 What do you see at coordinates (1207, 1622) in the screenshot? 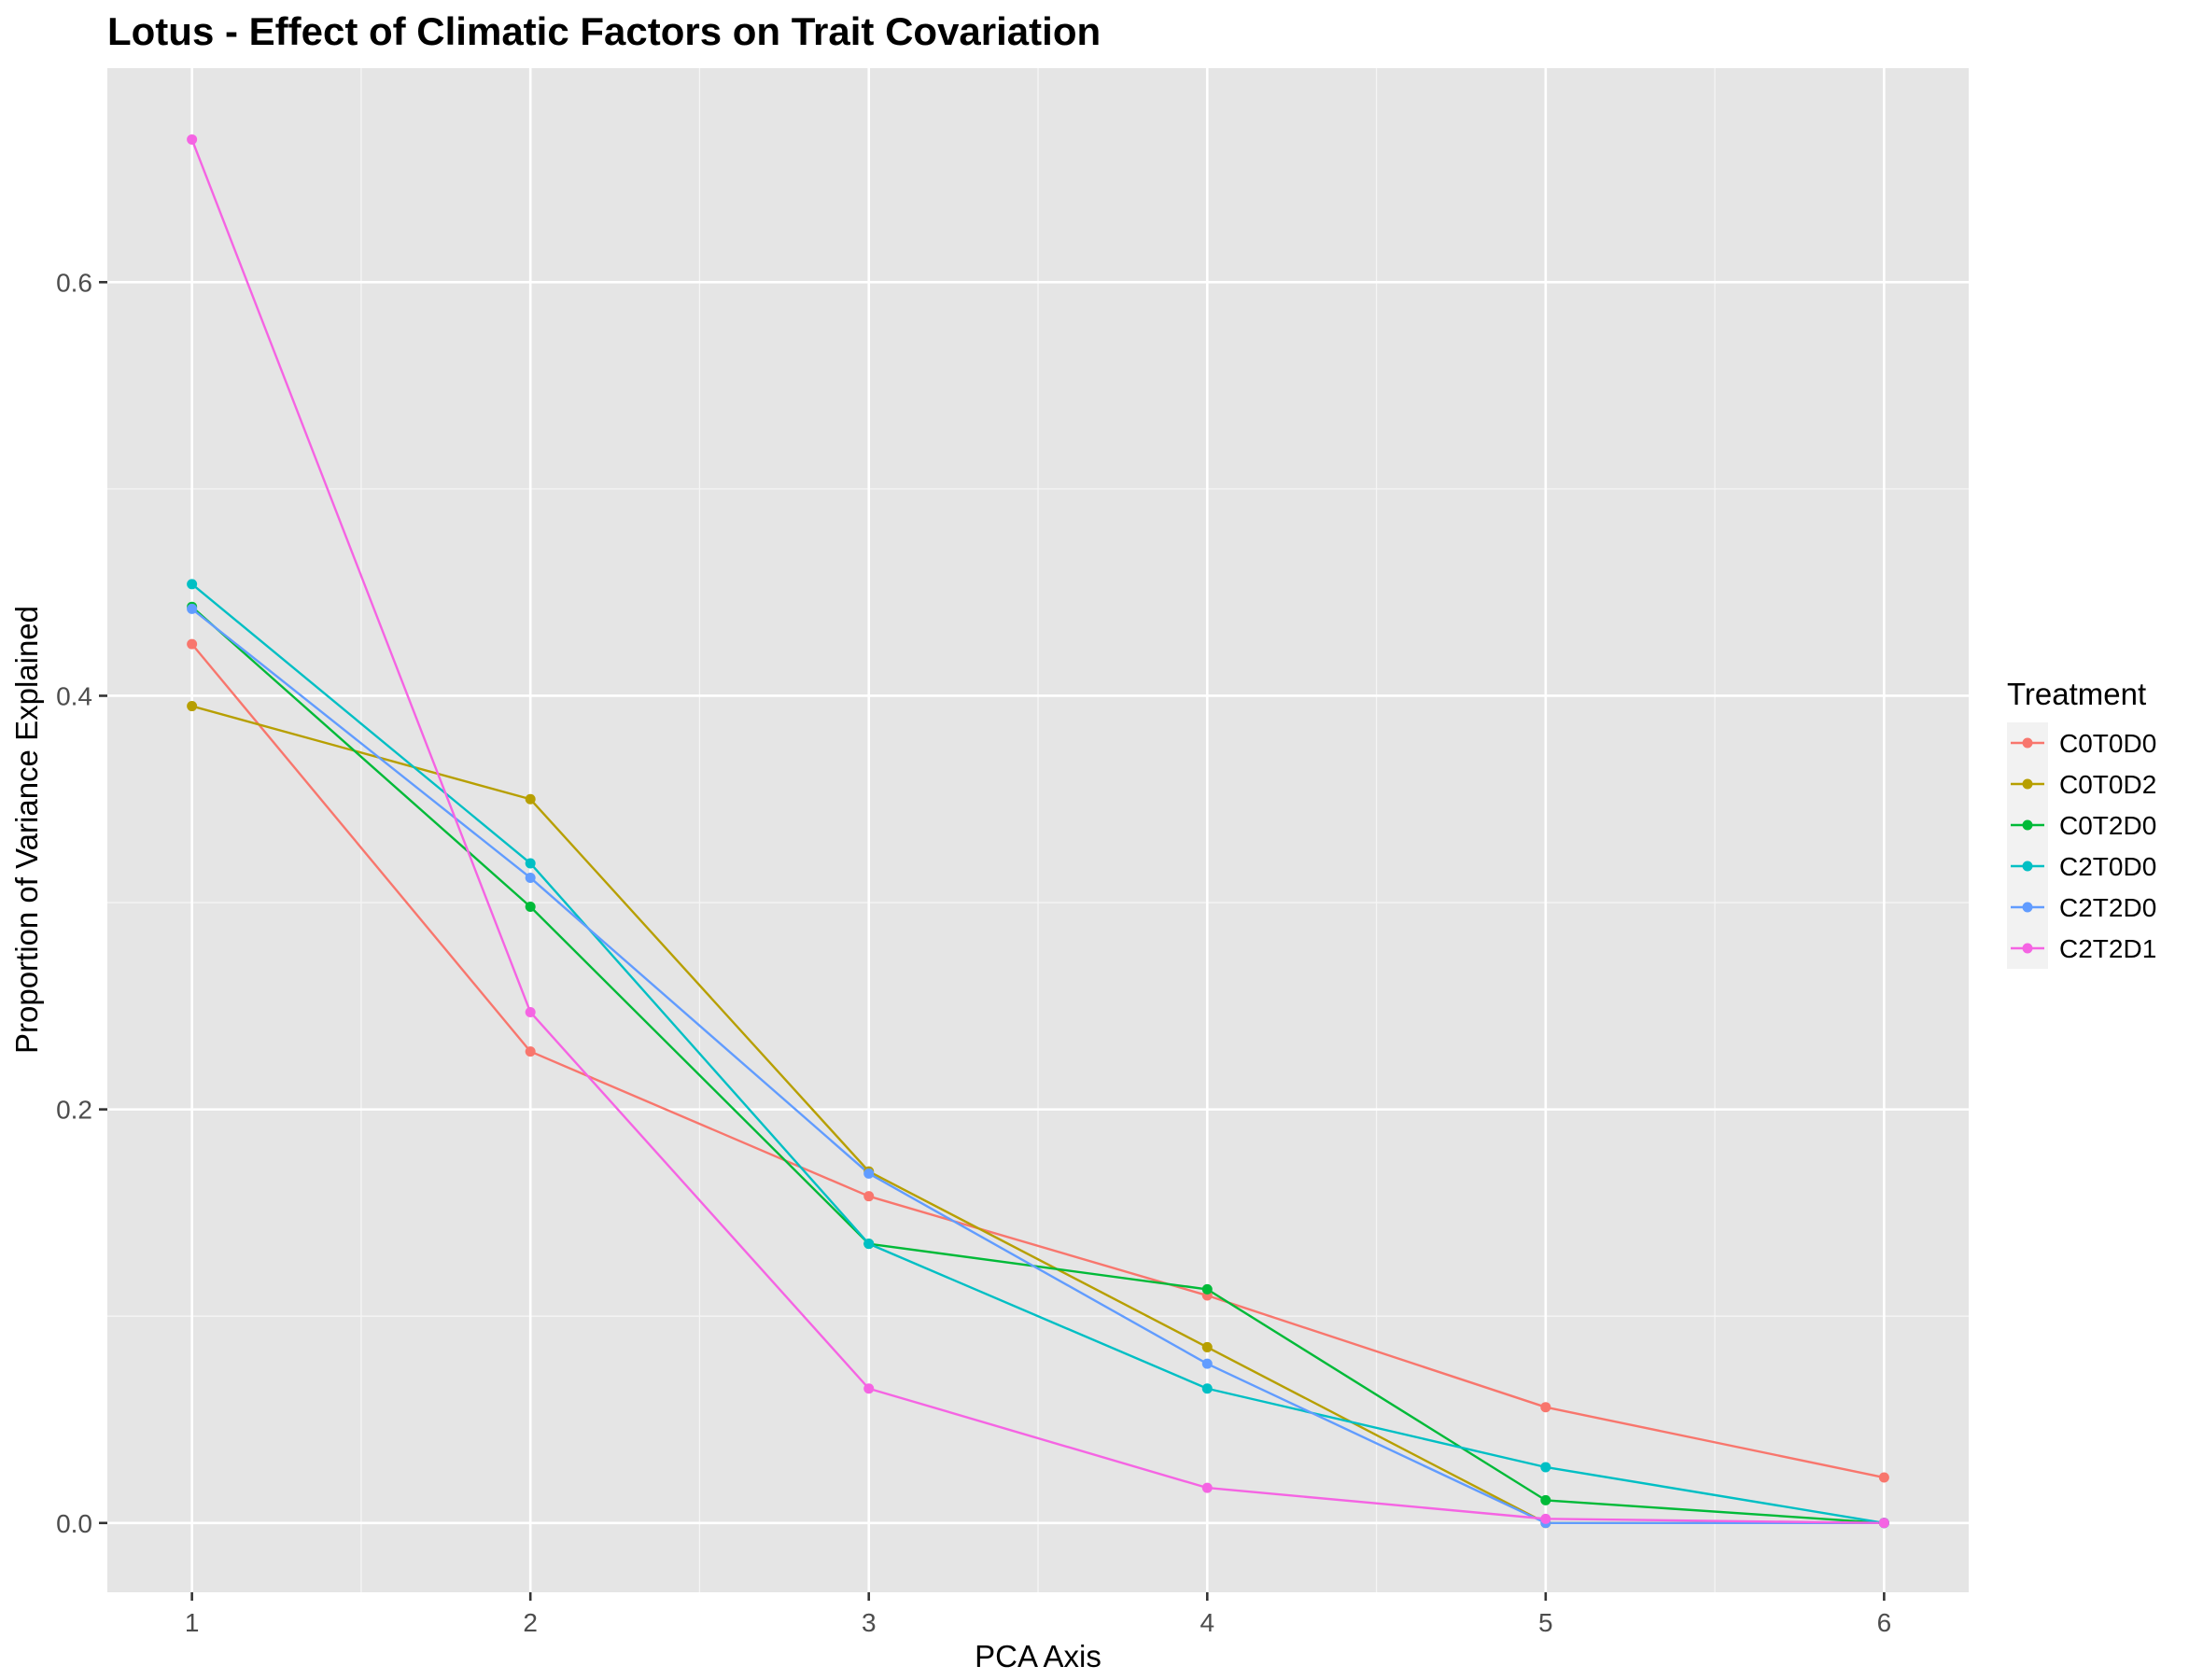
I see `x-tick-label: 4` at bounding box center [1207, 1622].